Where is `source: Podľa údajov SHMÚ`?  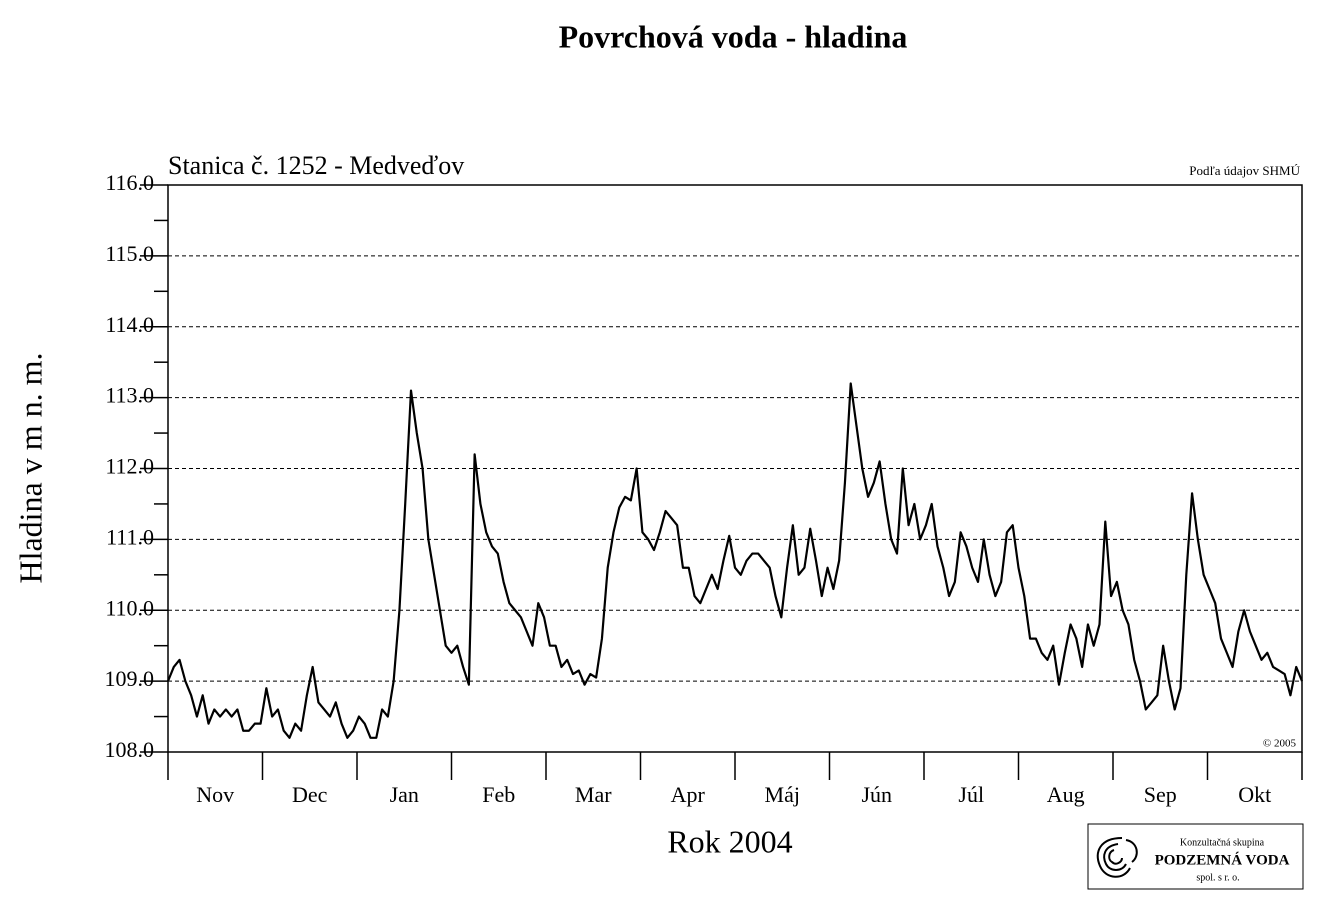
source: Podľa údajov SHMÚ is located at coordinates (1244, 170).